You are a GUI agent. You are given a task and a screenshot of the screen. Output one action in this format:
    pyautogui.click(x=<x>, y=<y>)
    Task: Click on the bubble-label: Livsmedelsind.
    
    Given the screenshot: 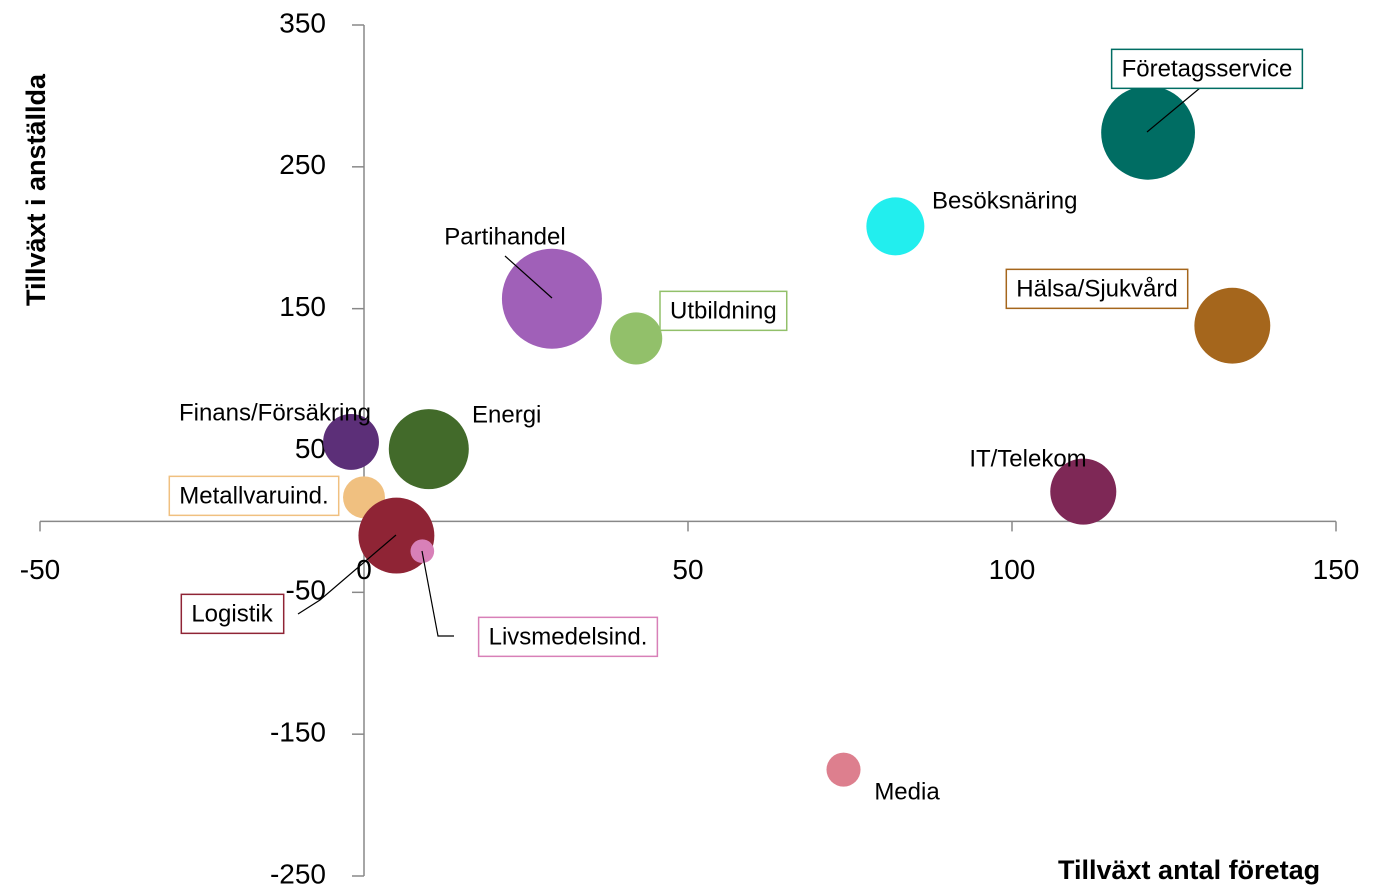 What is the action you would take?
    pyautogui.click(x=568, y=636)
    